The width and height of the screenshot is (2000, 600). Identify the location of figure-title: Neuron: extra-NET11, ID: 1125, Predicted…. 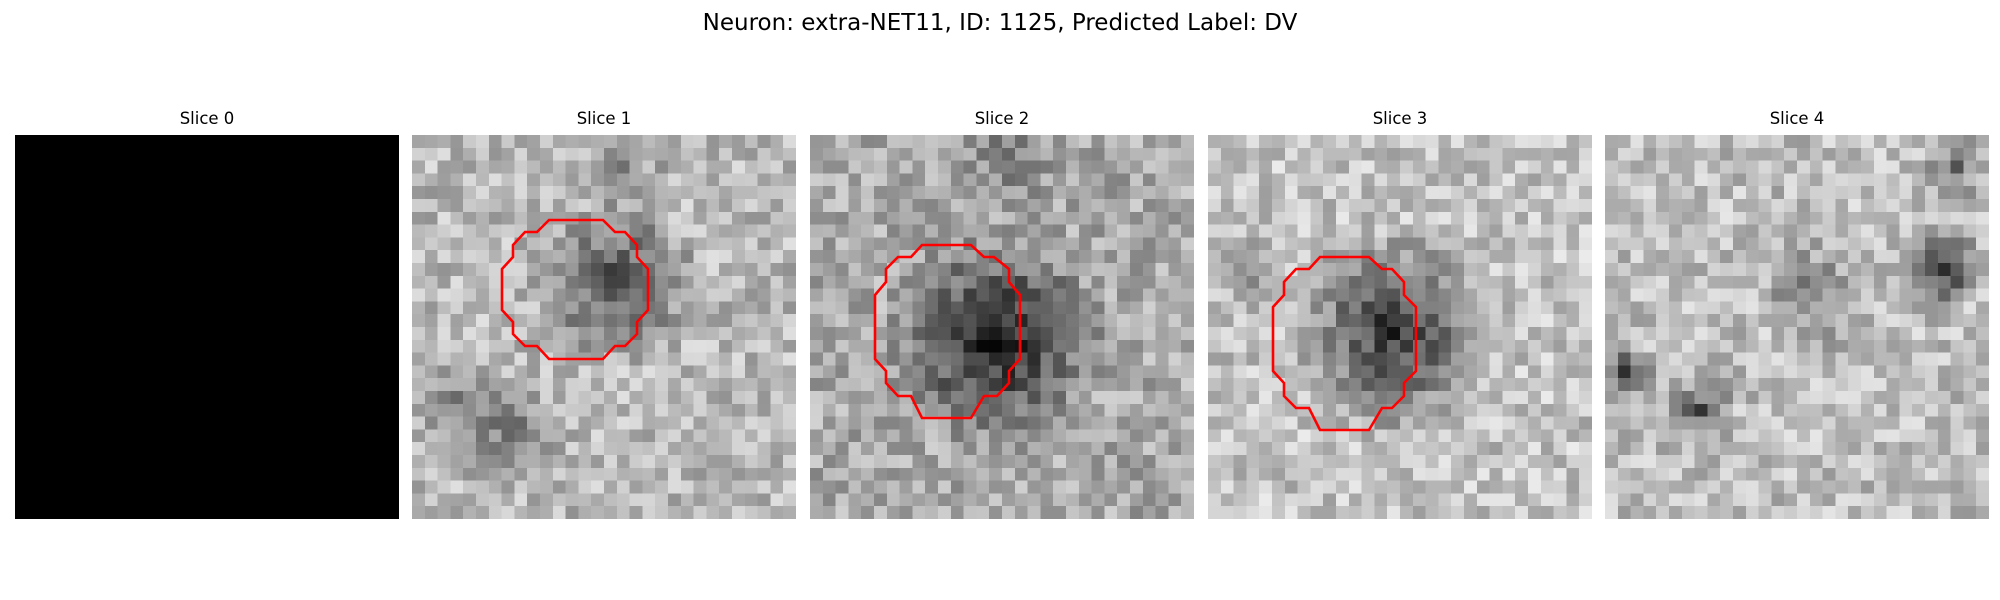
(1000, 23).